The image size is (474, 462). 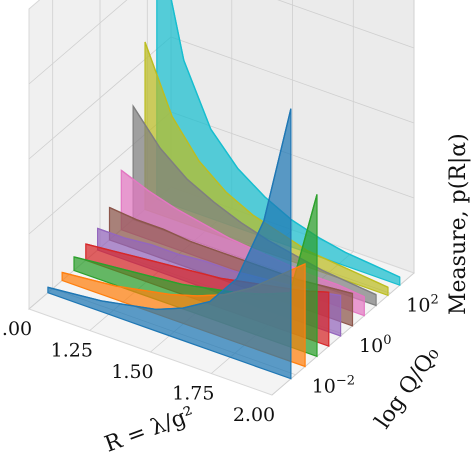 I want to click on z-axis-label: Measure, p(R|α), so click(x=458, y=224).